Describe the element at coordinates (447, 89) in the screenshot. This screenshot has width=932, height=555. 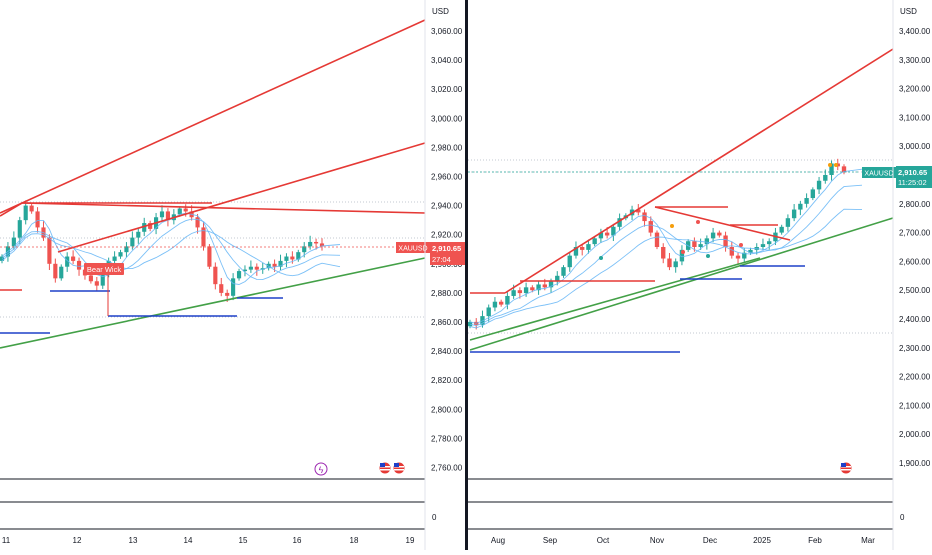
I see `y-tick-label: 3,020.00` at that location.